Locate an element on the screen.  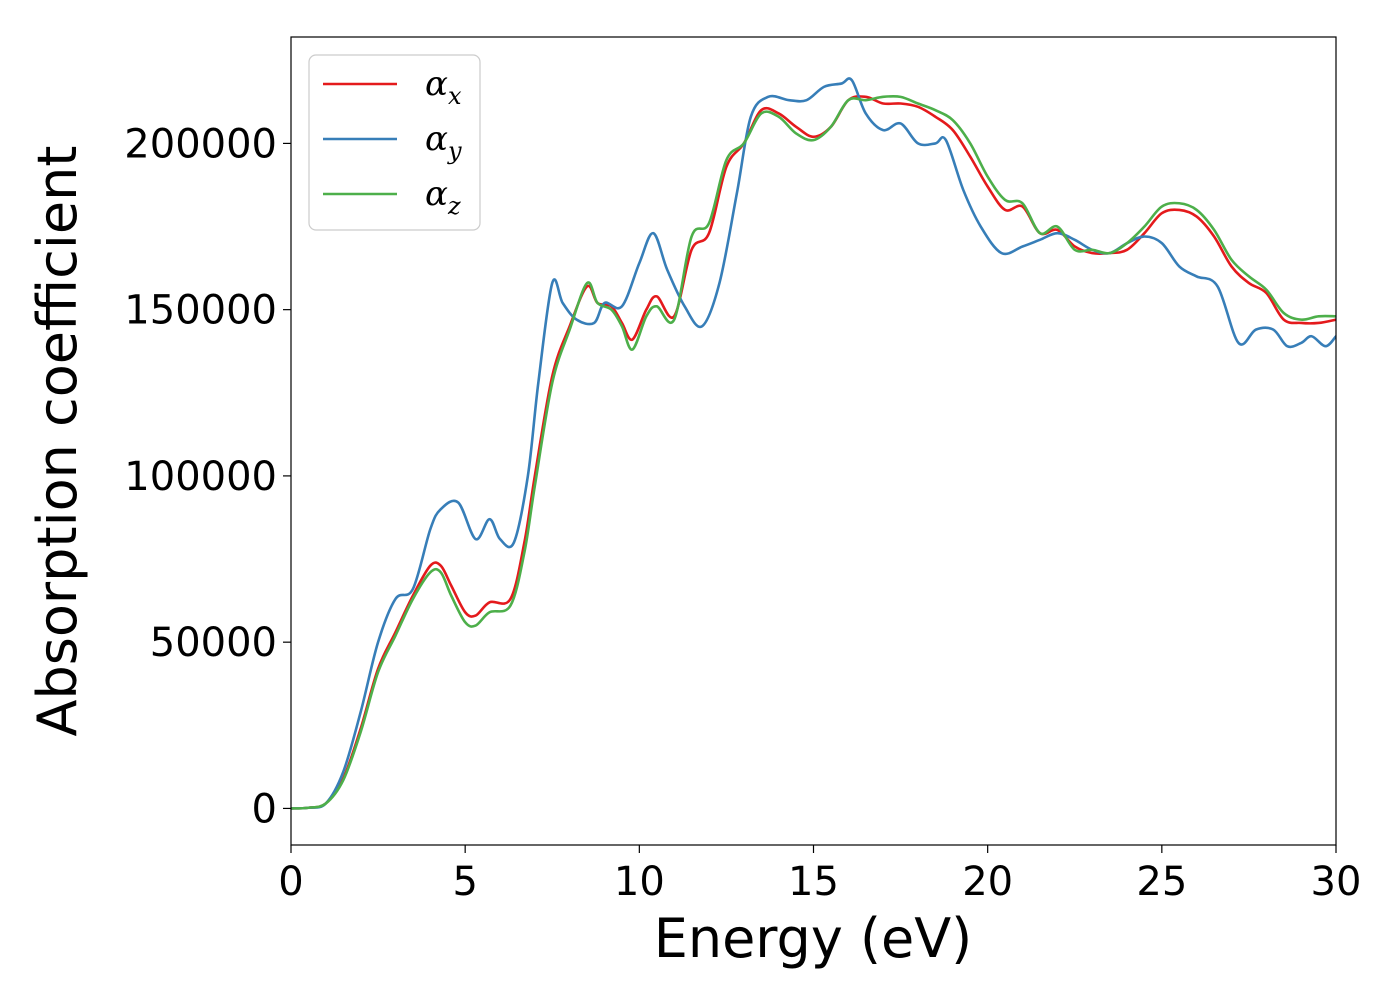
x-tick-label: 15 is located at coordinates (813, 882).